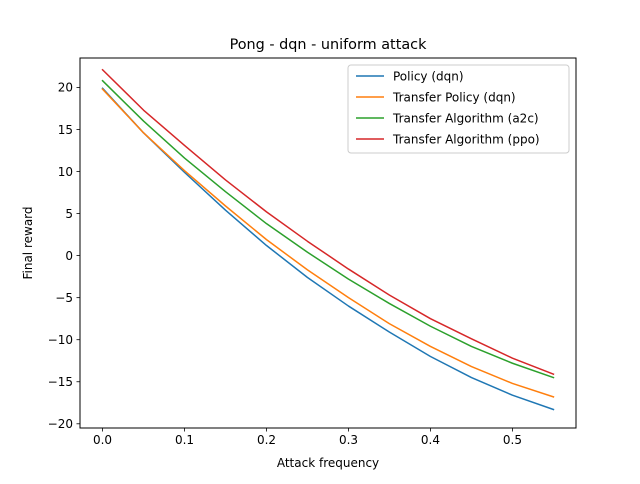  What do you see at coordinates (65, 88) in the screenshot?
I see `y-tick-label: 20` at bounding box center [65, 88].